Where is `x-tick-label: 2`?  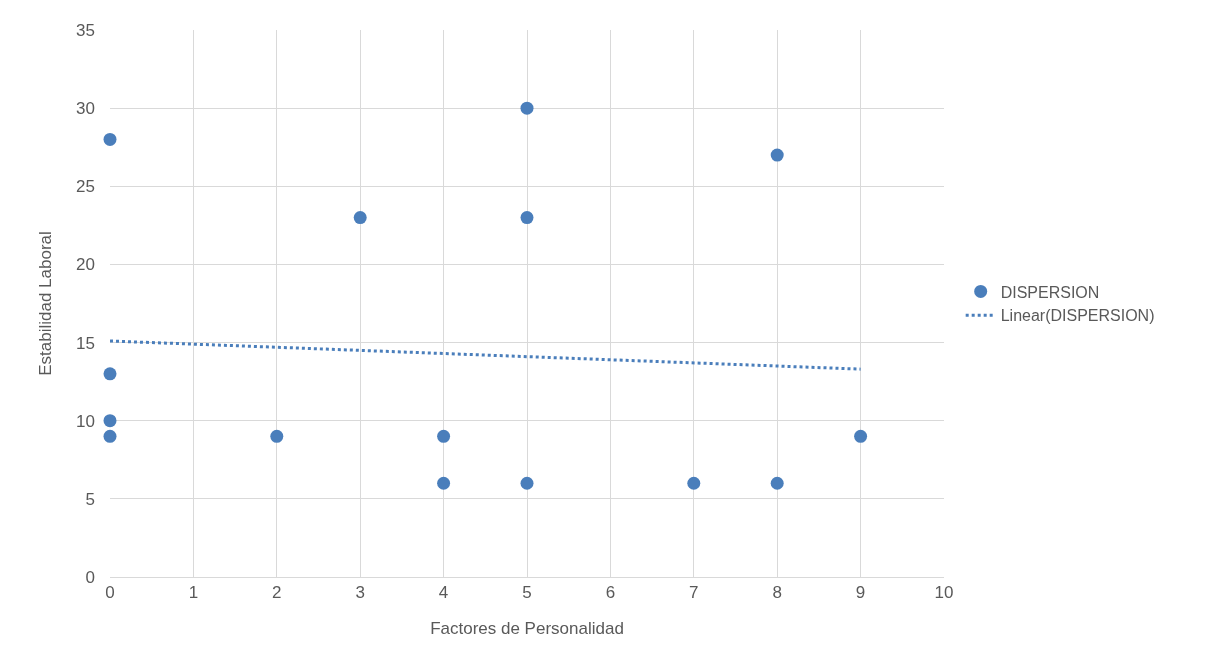 x-tick-label: 2 is located at coordinates (277, 593).